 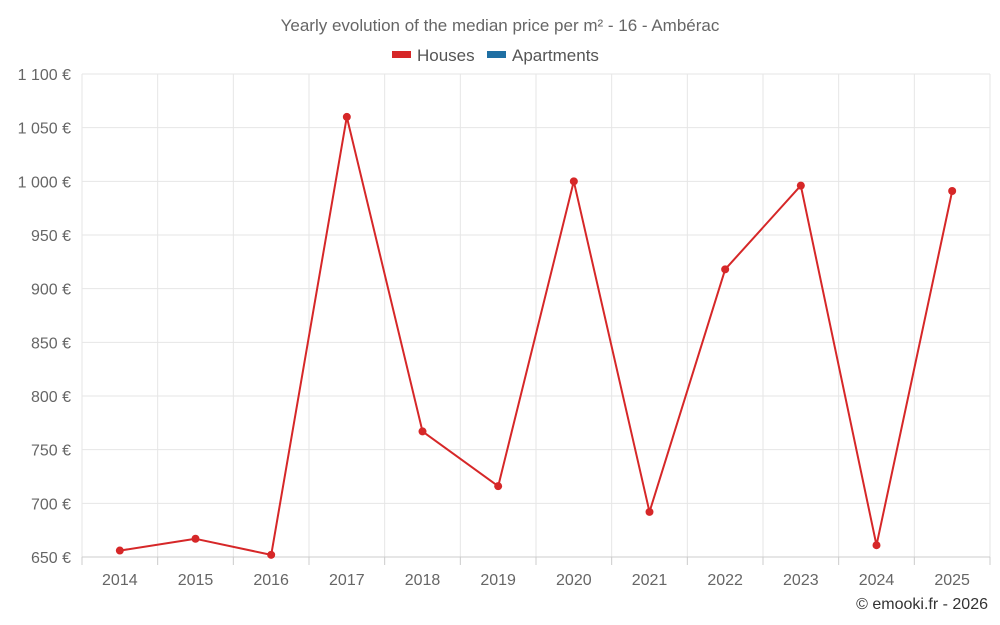 What do you see at coordinates (44, 129) in the screenshot?
I see `y-tick-label: 1 050 €` at bounding box center [44, 129].